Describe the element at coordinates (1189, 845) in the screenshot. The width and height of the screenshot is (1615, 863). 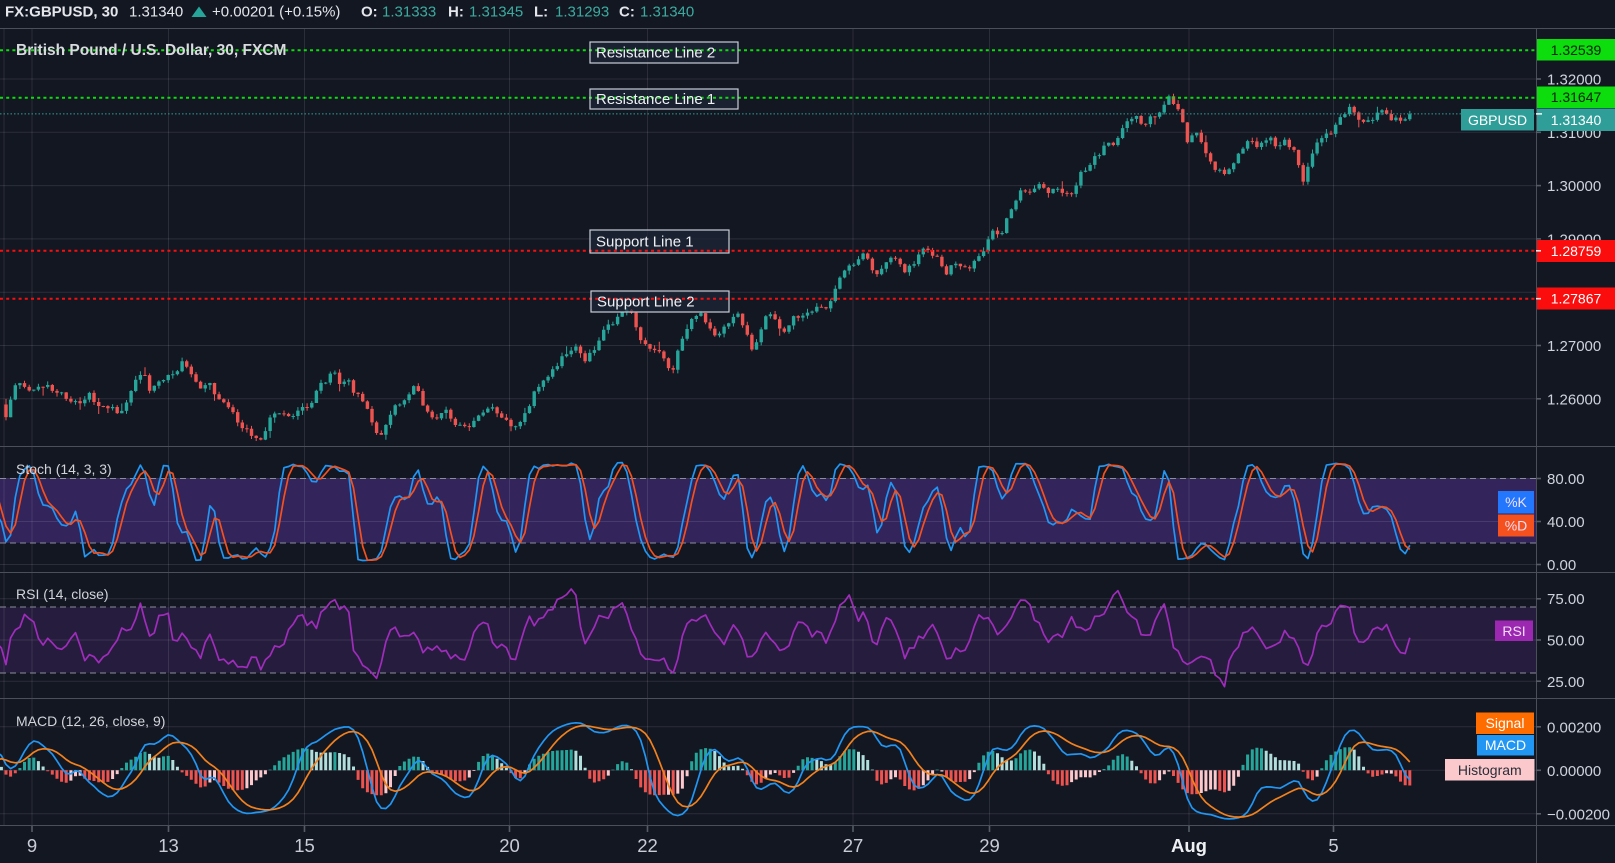
I see `svg-text: Aug` at that location.